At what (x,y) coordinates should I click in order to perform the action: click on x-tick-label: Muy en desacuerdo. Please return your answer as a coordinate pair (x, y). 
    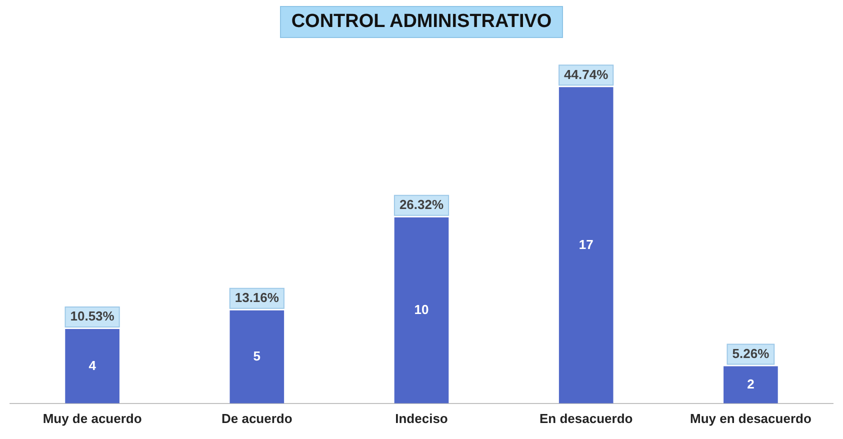
    Looking at the image, I should click on (751, 418).